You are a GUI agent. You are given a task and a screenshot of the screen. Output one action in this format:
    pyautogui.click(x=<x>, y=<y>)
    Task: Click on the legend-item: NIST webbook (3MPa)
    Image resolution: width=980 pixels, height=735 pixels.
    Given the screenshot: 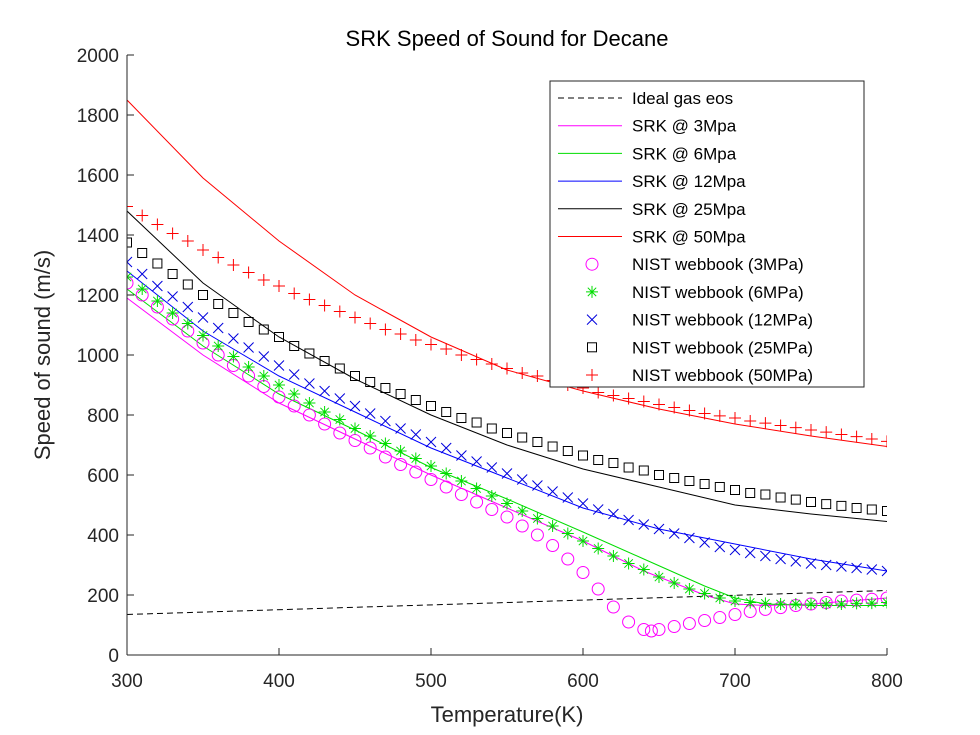 What is the action you would take?
    pyautogui.click(x=694, y=264)
    